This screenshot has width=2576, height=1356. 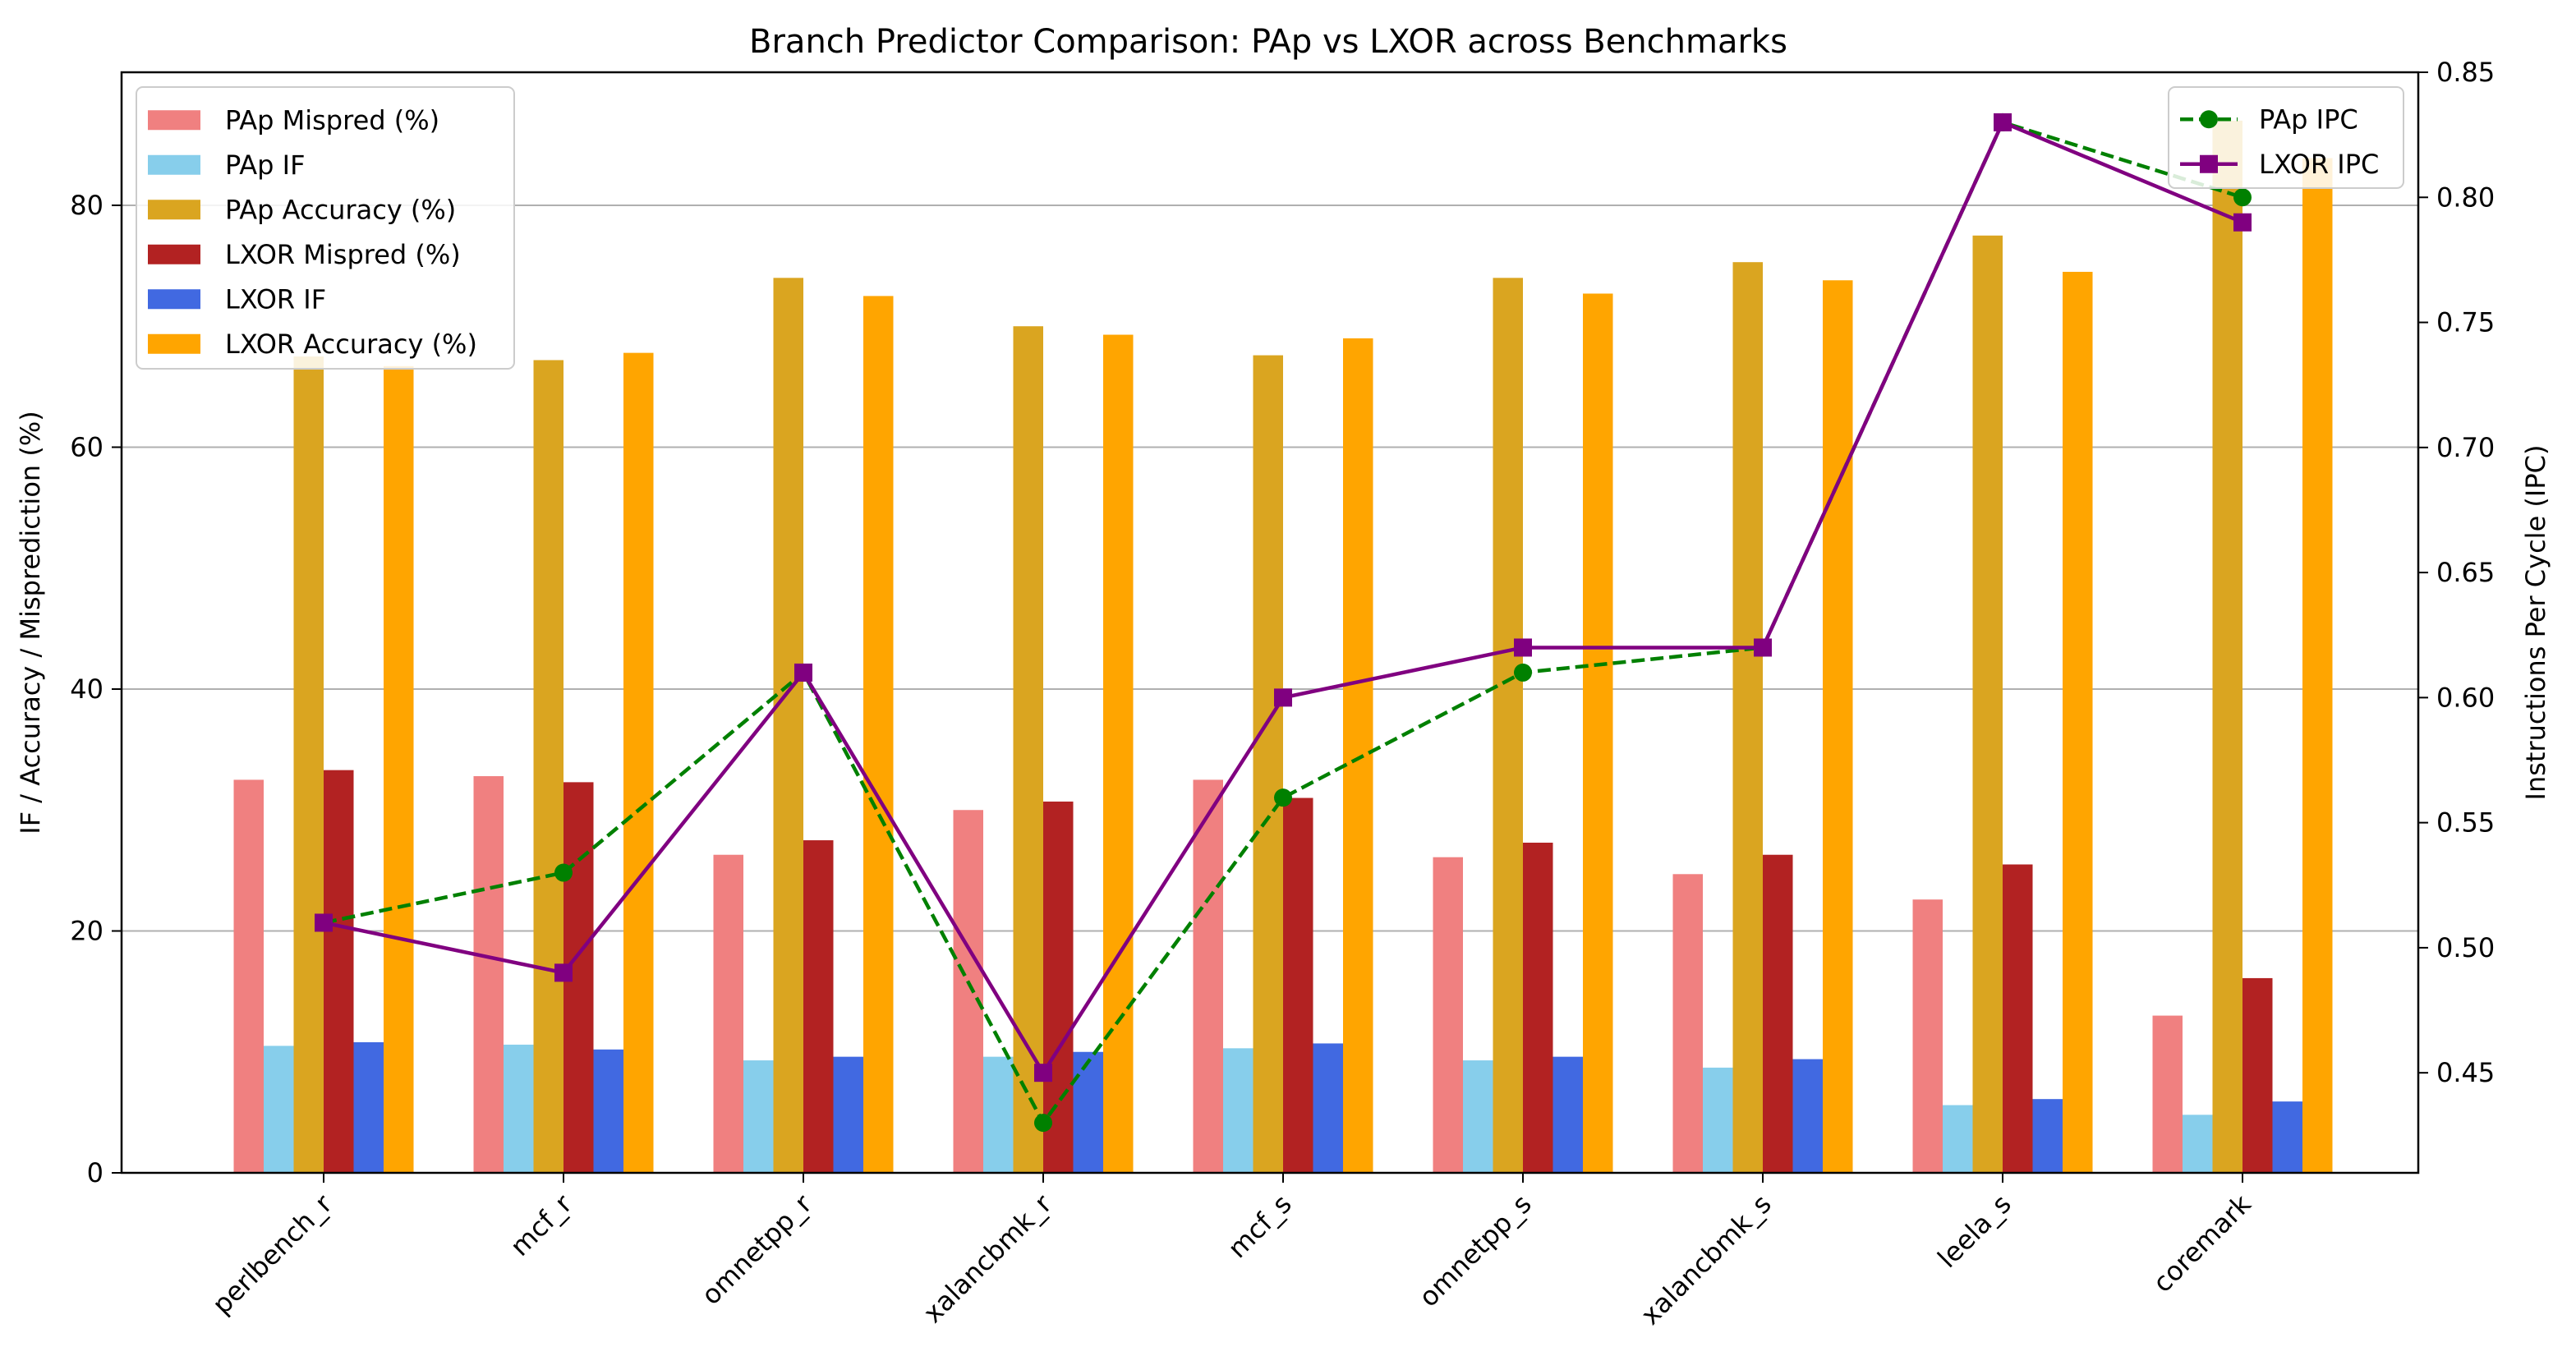 I want to click on legend-swatch-lxor-accuracy, so click(x=174, y=343).